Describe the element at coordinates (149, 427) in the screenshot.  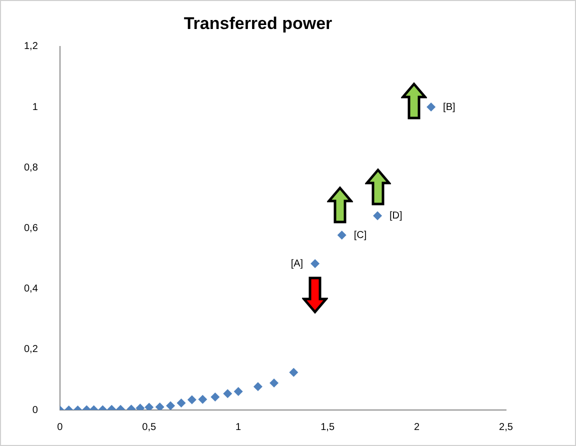
I see `x-tick-label: 0,5` at that location.